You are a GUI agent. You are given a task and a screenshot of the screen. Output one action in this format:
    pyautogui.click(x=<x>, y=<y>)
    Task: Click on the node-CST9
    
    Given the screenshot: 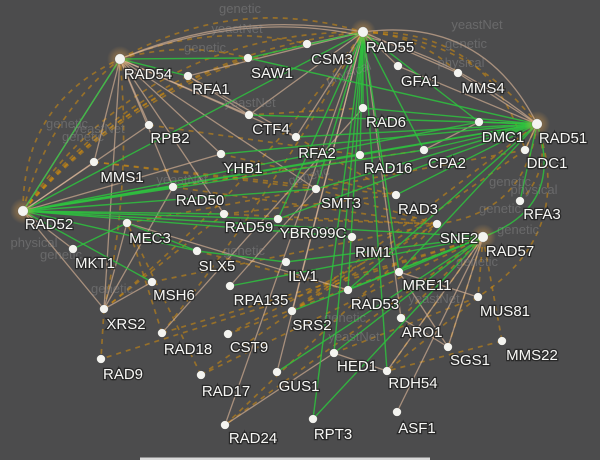 What is the action you would take?
    pyautogui.click(x=228, y=334)
    